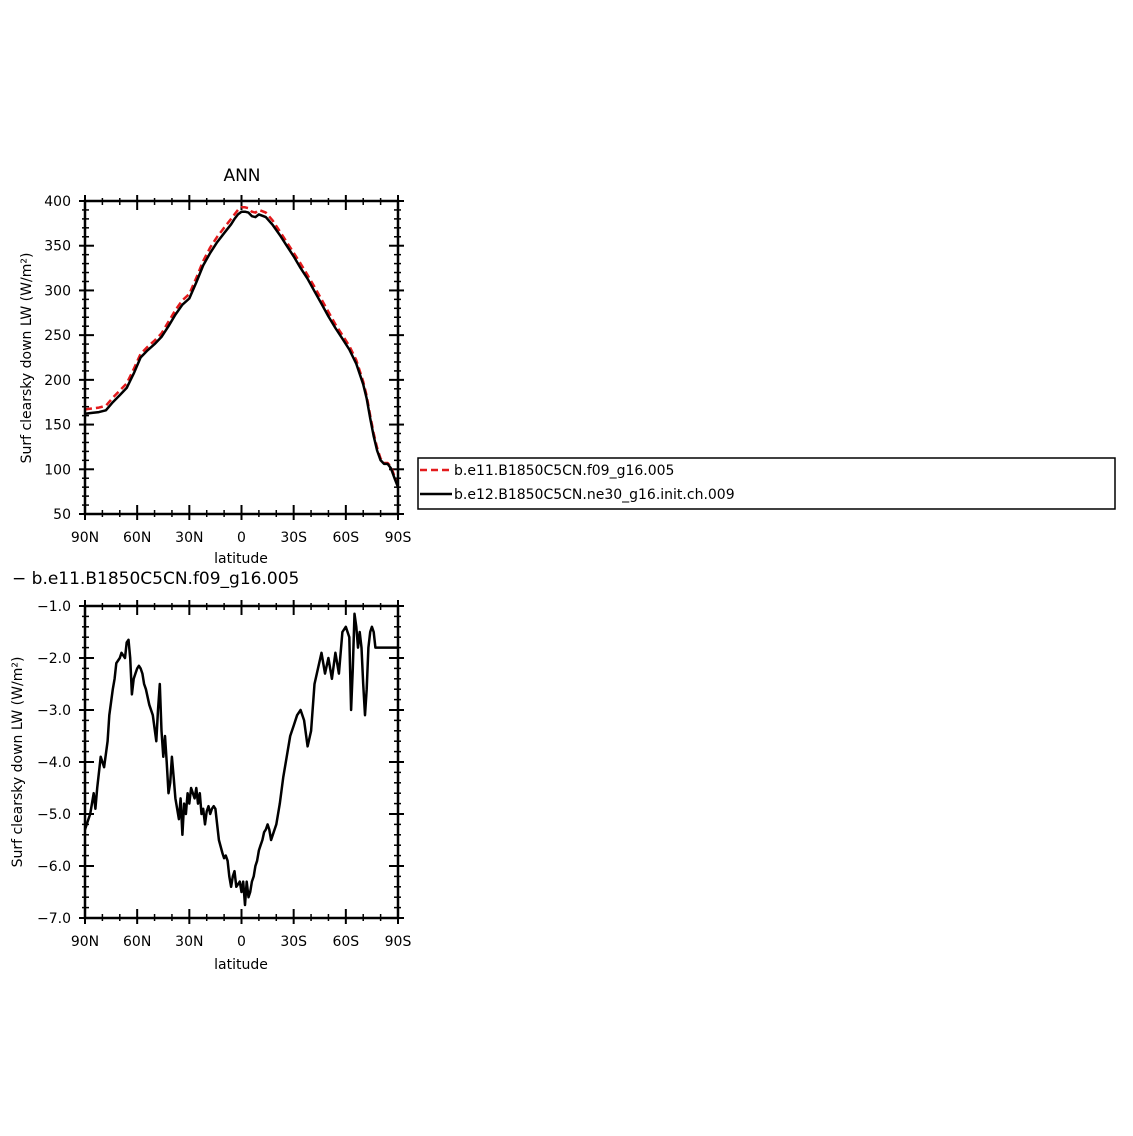  I want to click on top-y-tick-label: 100, so click(57, 470).